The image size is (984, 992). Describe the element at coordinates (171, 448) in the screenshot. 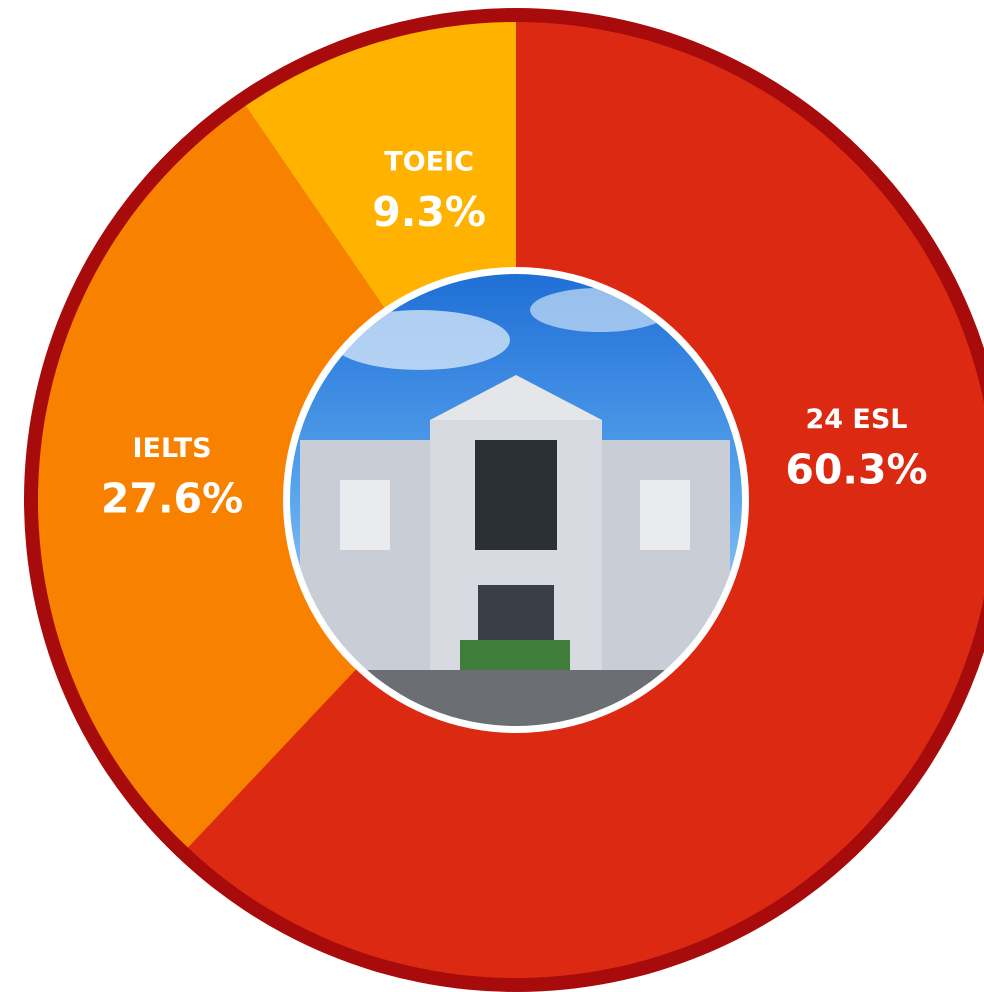

I see `category-label: IELTS` at that location.